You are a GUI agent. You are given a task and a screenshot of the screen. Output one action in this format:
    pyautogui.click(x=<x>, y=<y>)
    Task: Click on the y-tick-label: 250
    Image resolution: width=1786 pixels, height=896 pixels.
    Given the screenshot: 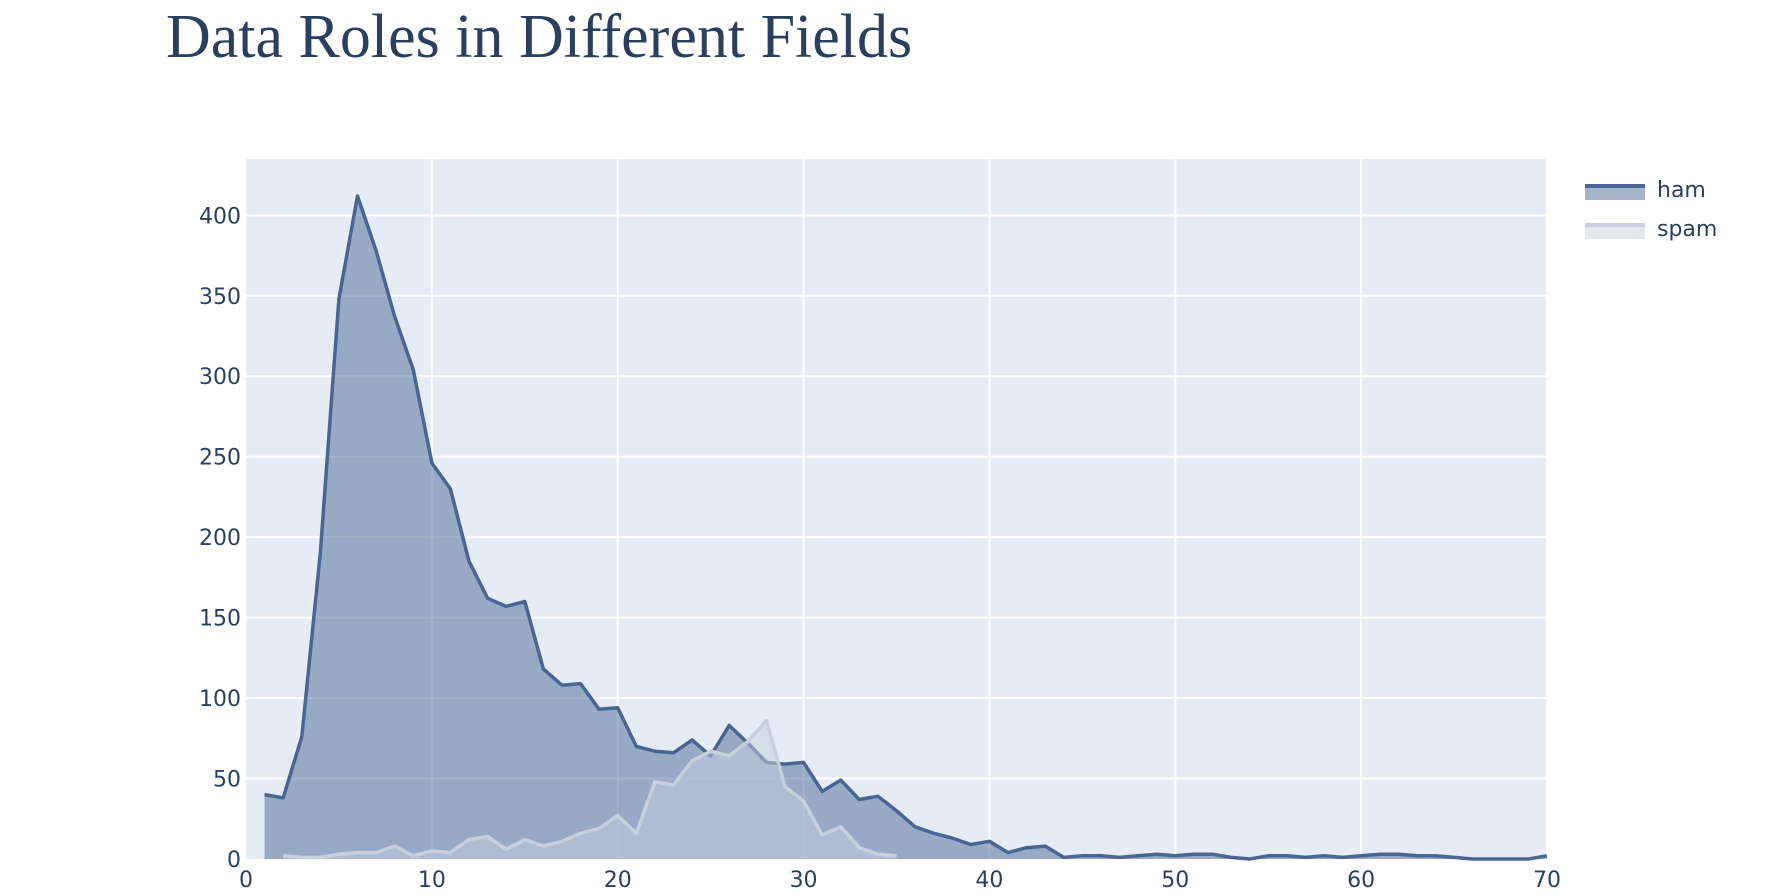 What is the action you would take?
    pyautogui.click(x=220, y=458)
    